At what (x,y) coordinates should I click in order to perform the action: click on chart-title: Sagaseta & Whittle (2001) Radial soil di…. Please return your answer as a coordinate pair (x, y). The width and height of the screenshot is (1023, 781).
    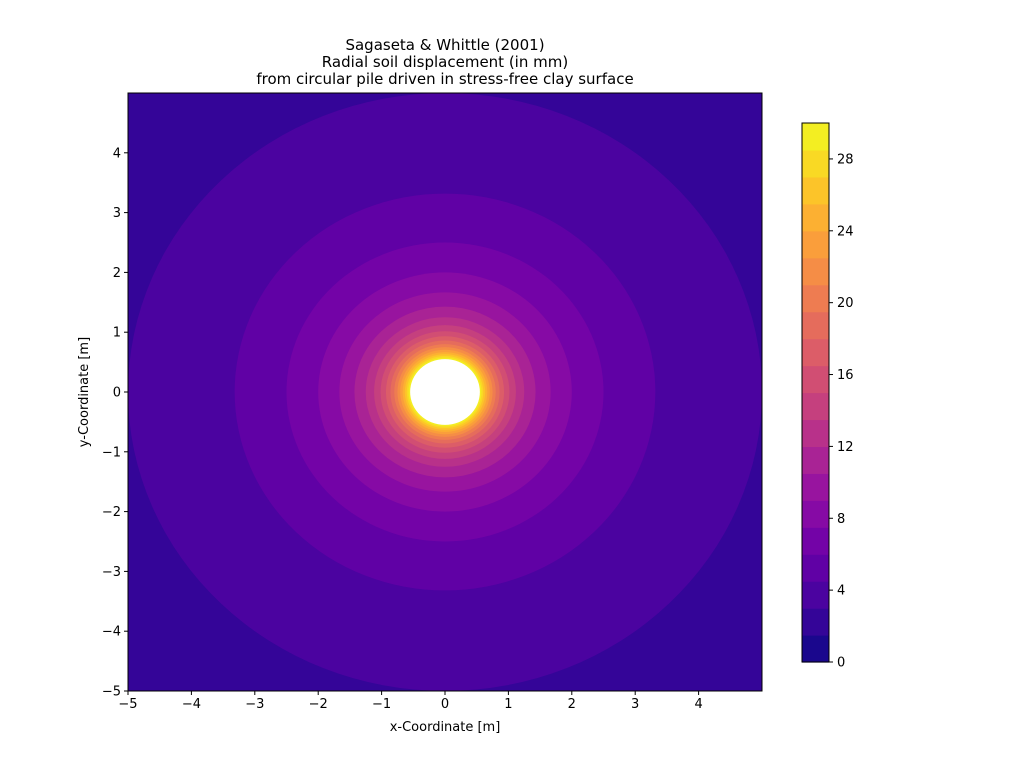
    Looking at the image, I should click on (444, 62).